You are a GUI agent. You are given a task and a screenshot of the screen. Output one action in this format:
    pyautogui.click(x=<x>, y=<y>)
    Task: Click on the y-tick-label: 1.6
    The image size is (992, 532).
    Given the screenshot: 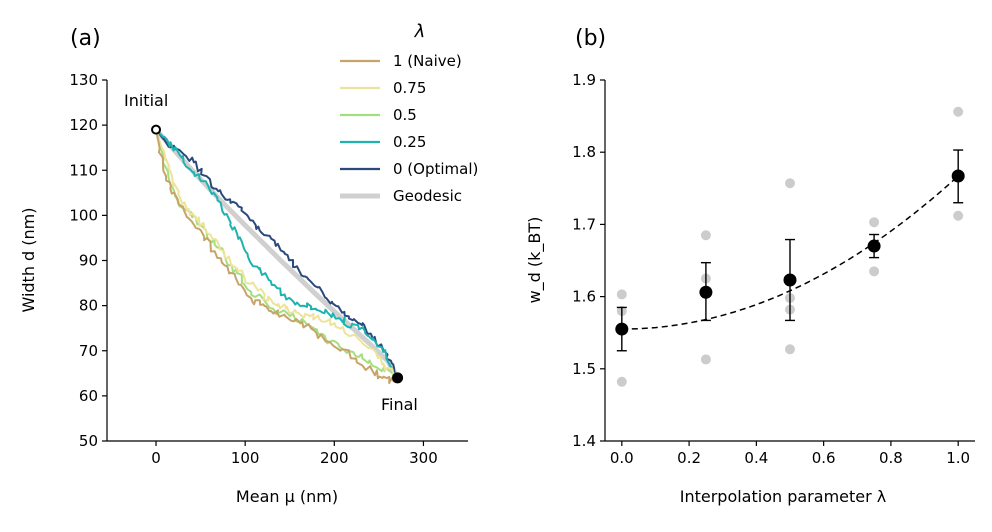 What is the action you would take?
    pyautogui.click(x=584, y=297)
    